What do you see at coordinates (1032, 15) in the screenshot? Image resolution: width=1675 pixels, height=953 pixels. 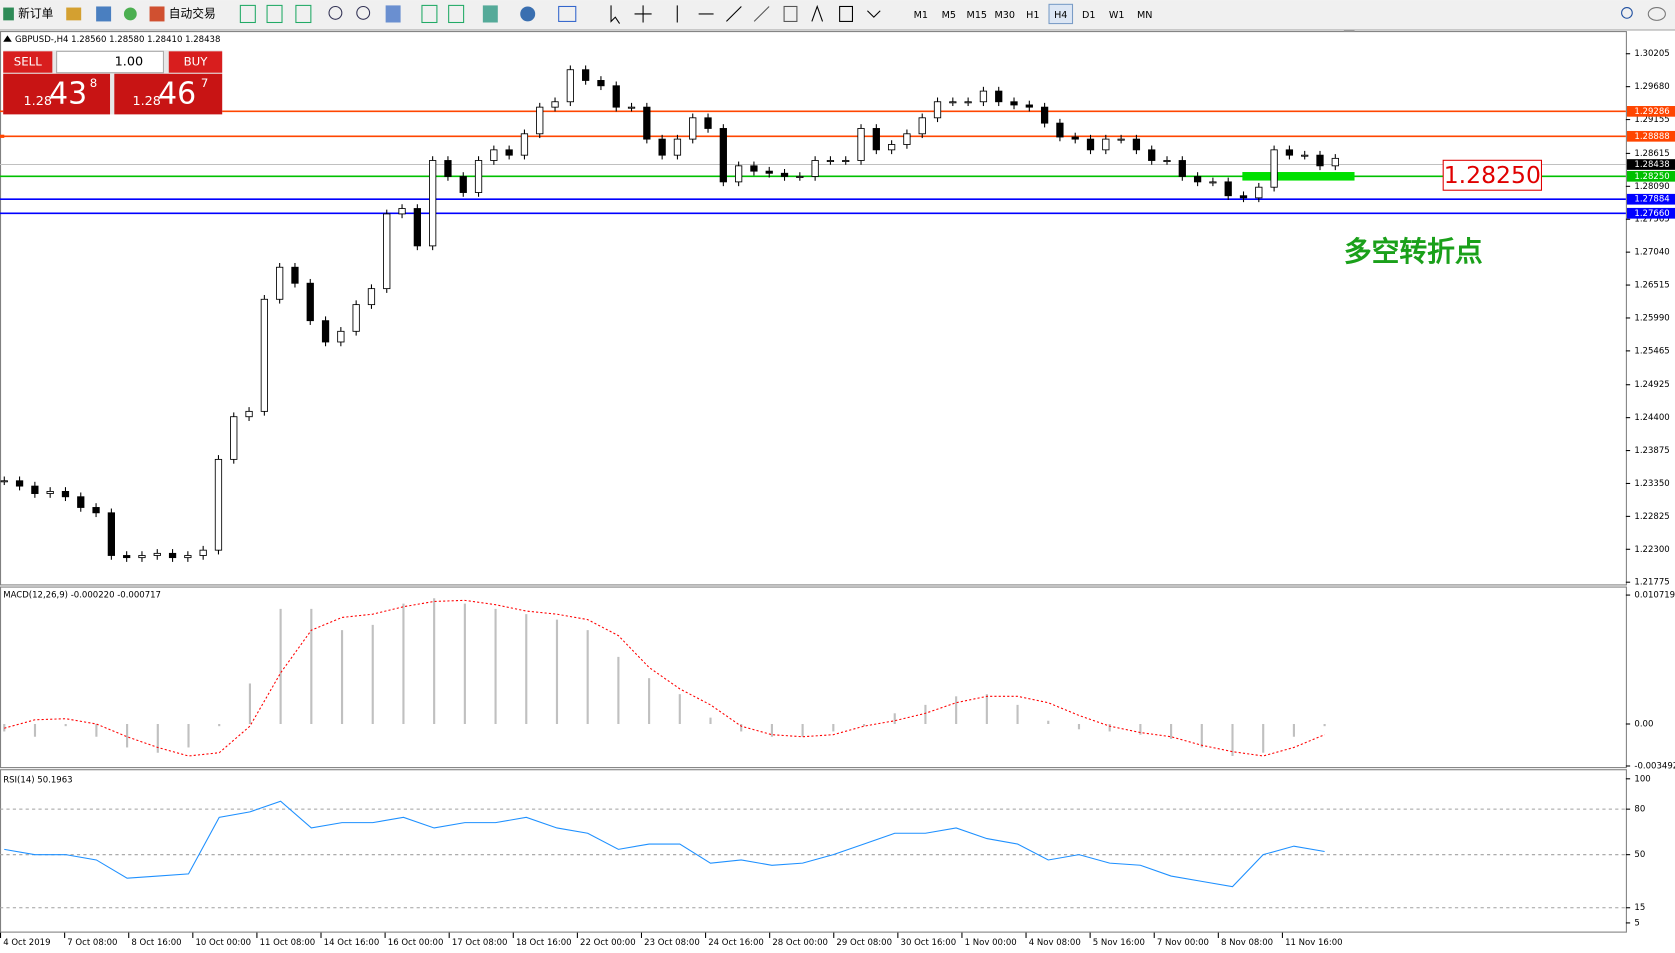 I see `timeframe: H1` at bounding box center [1032, 15].